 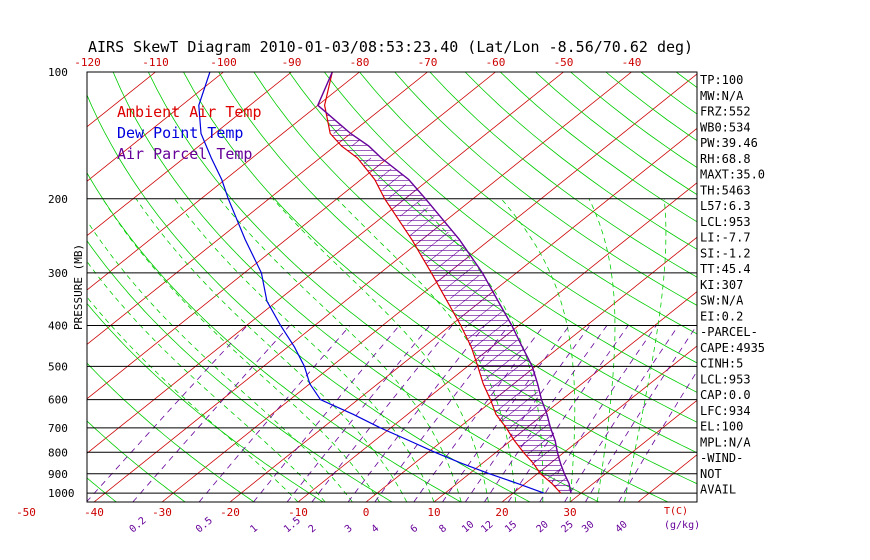 I want to click on top-temp-tick-label: -100, so click(x=223, y=62).